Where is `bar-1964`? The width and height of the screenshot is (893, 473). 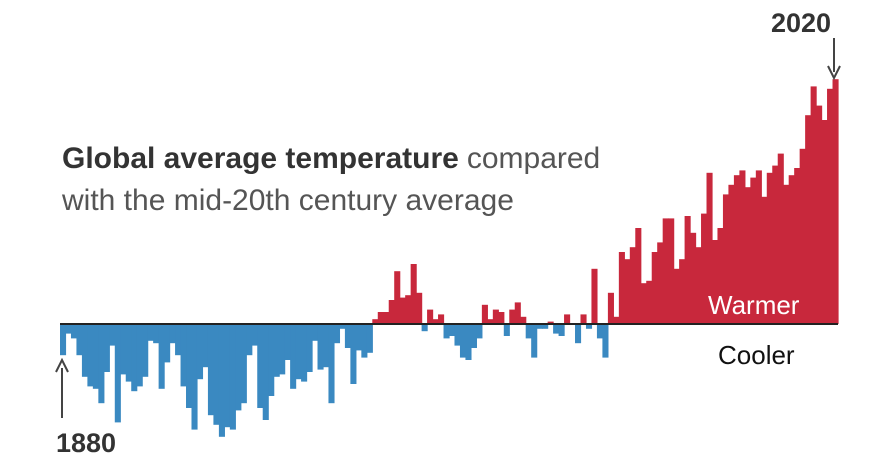 bar-1964 is located at coordinates (523, 320).